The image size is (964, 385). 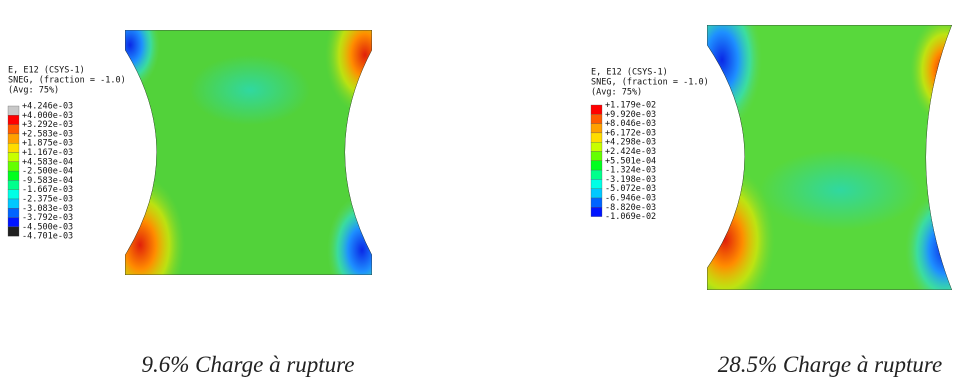 What do you see at coordinates (47, 153) in the screenshot?
I see `legend-label: +1.167e-03` at bounding box center [47, 153].